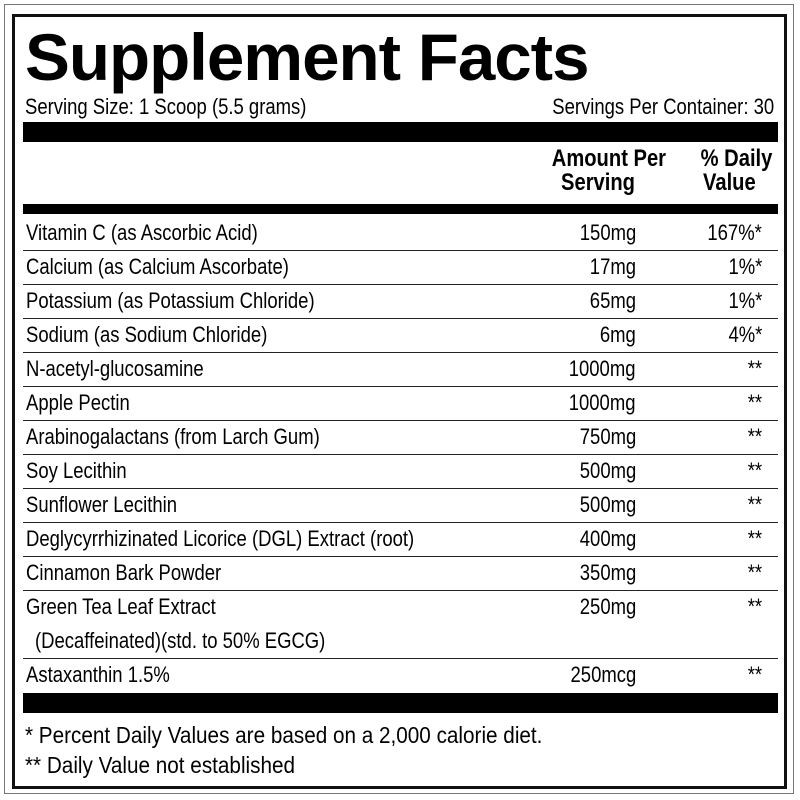  Describe the element at coordinates (400, 703) in the screenshot. I see `thick-divider-bottom` at that location.